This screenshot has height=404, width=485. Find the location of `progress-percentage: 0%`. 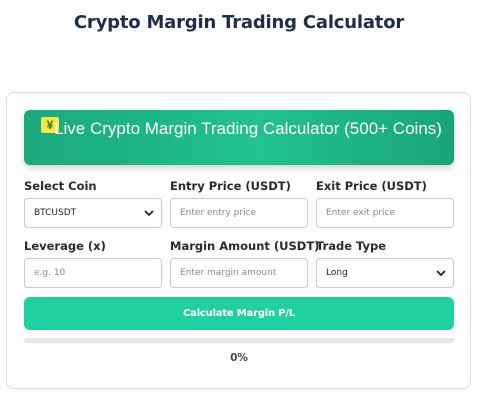

progress-percentage: 0% is located at coordinates (239, 358).